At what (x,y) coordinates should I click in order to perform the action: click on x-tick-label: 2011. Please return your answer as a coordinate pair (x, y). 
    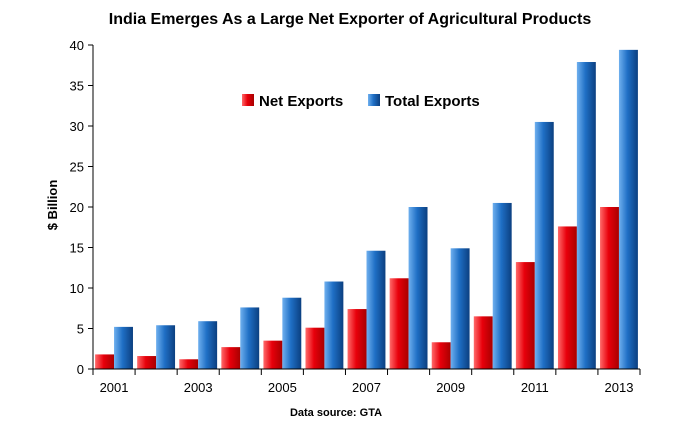
    Looking at the image, I should click on (535, 387).